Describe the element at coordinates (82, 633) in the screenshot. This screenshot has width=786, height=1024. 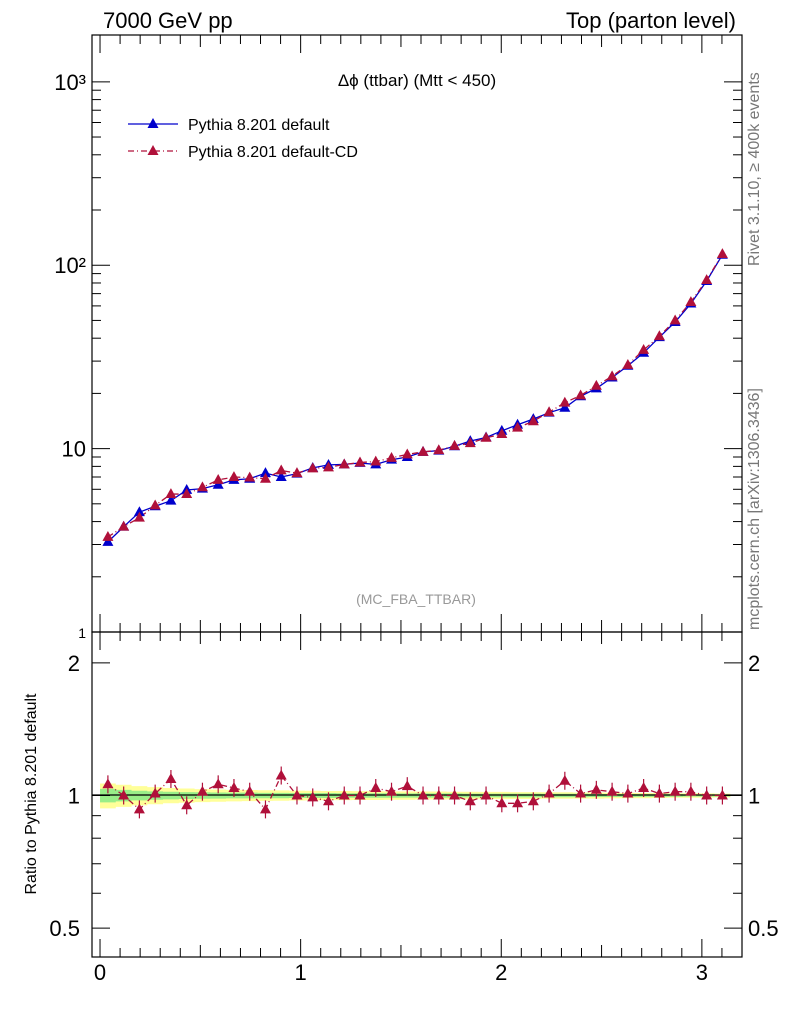
I see `y-tick-label: 1` at that location.